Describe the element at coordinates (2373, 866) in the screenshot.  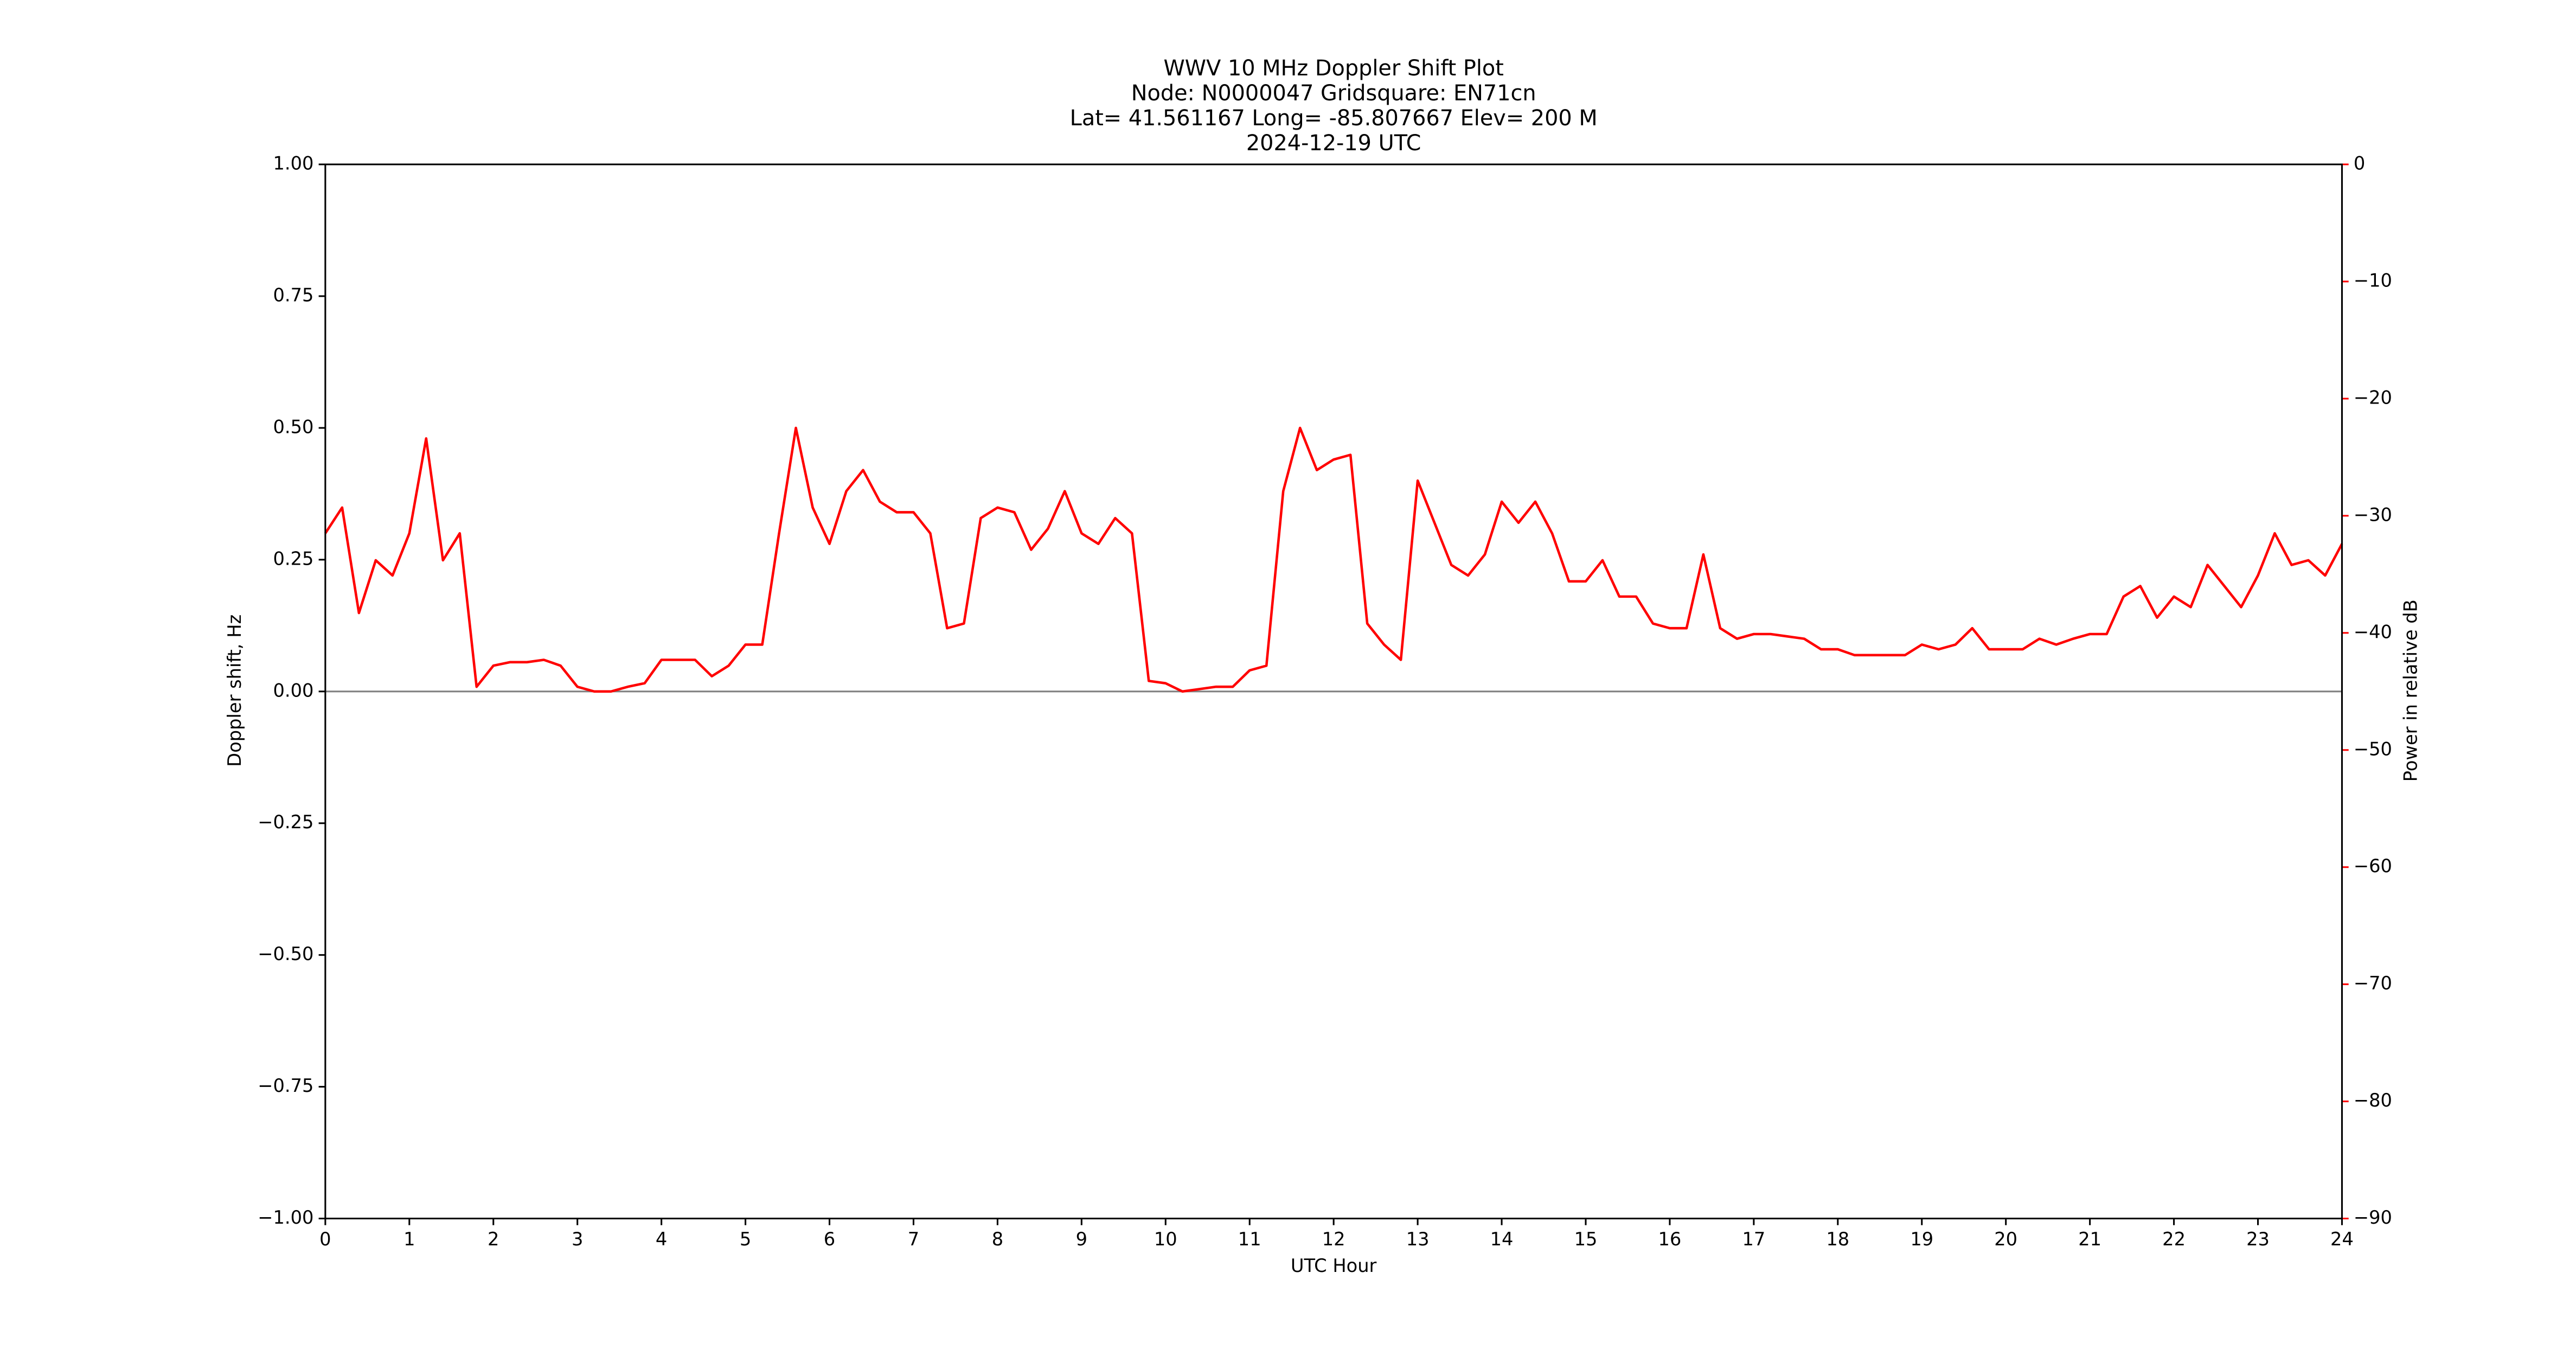
I see `y2-tick-label: −60` at that location.